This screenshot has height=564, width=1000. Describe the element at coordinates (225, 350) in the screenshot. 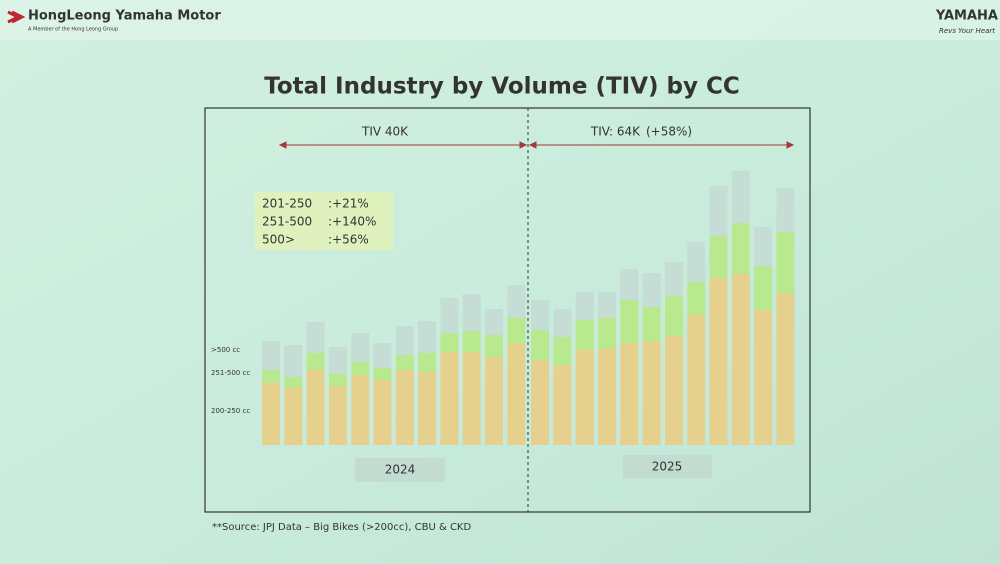

I see `legend-label: >500 cc` at that location.